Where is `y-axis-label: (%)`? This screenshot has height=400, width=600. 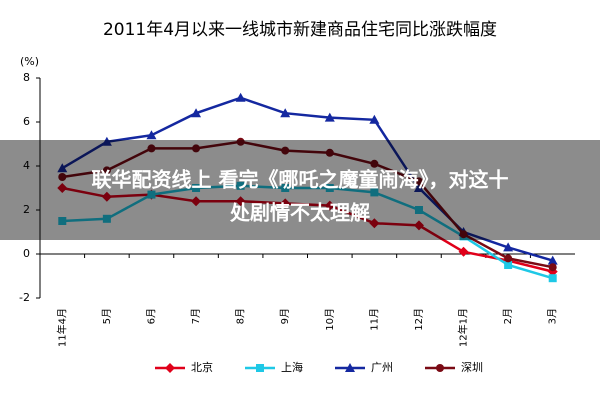
y-axis-label: (%) is located at coordinates (29, 61).